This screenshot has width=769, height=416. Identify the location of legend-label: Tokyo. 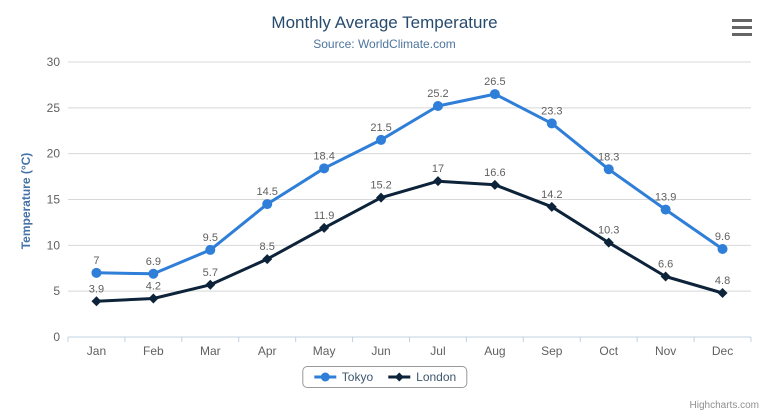
(357, 377).